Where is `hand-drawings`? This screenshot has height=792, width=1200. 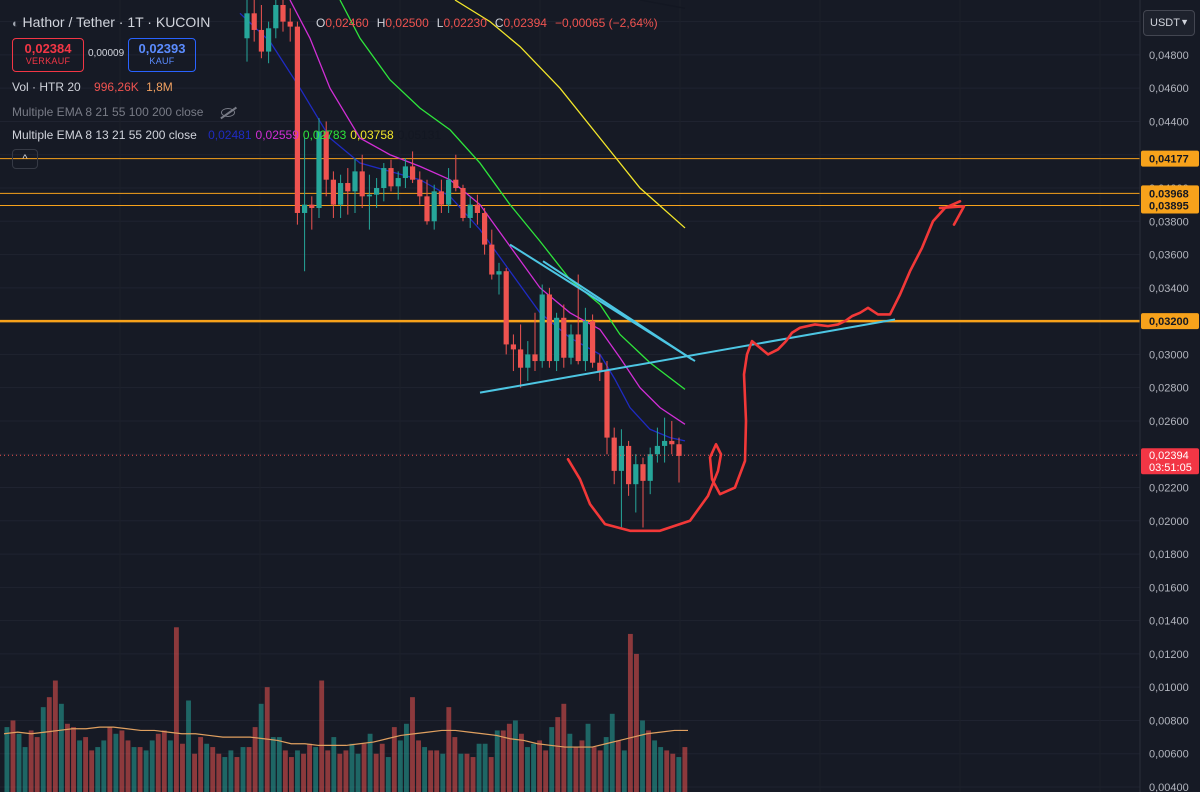
hand-drawings is located at coordinates (766, 366).